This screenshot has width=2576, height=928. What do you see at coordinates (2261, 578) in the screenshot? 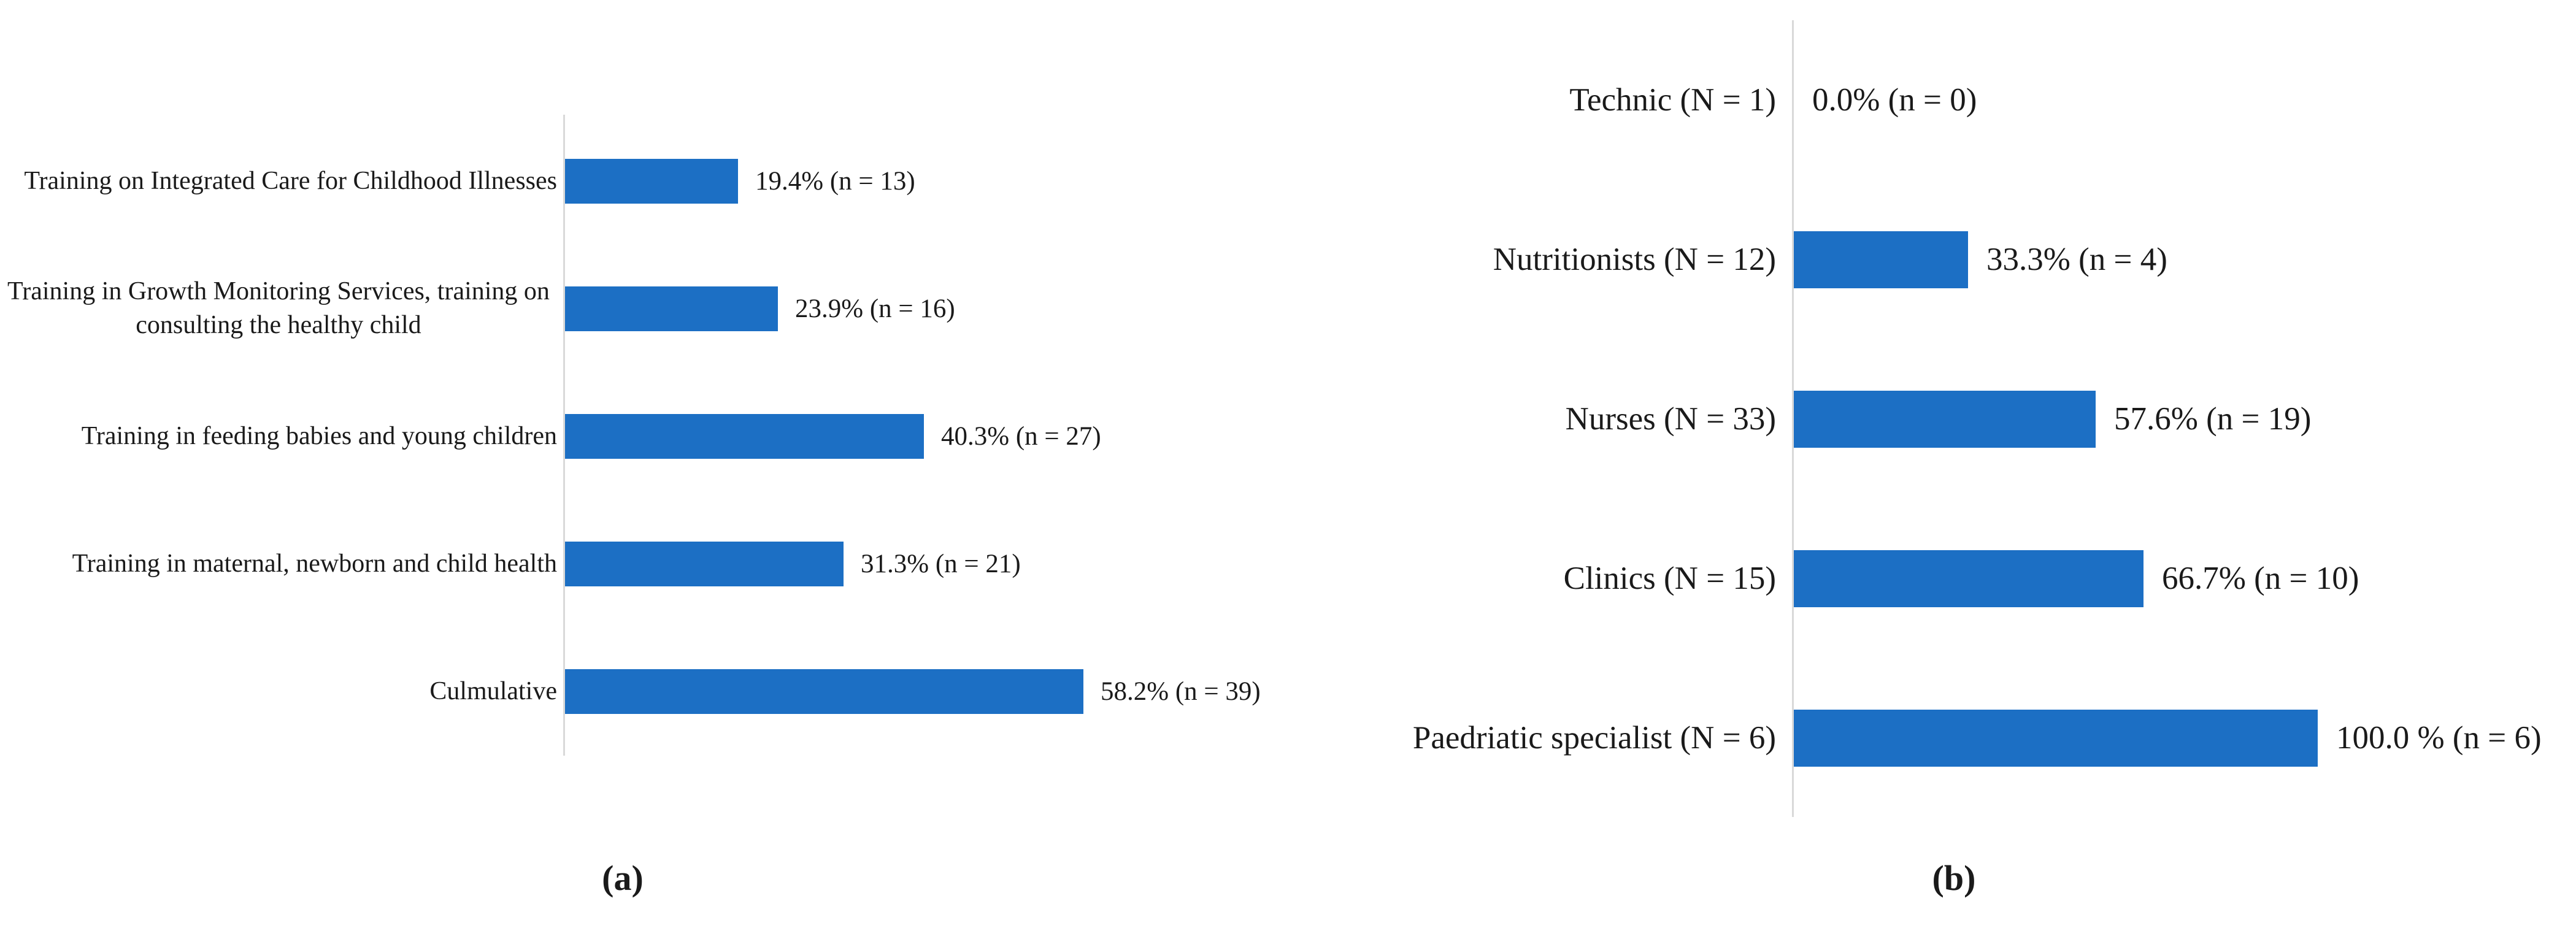
I see `bar-value-label: 66.7% (n = 10)` at bounding box center [2261, 578].